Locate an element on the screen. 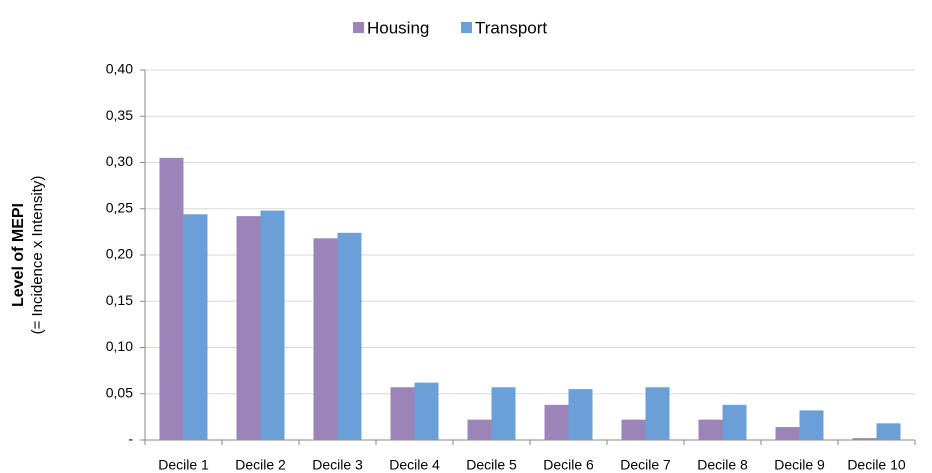  x-tick-label: Decile 1 is located at coordinates (183, 465).